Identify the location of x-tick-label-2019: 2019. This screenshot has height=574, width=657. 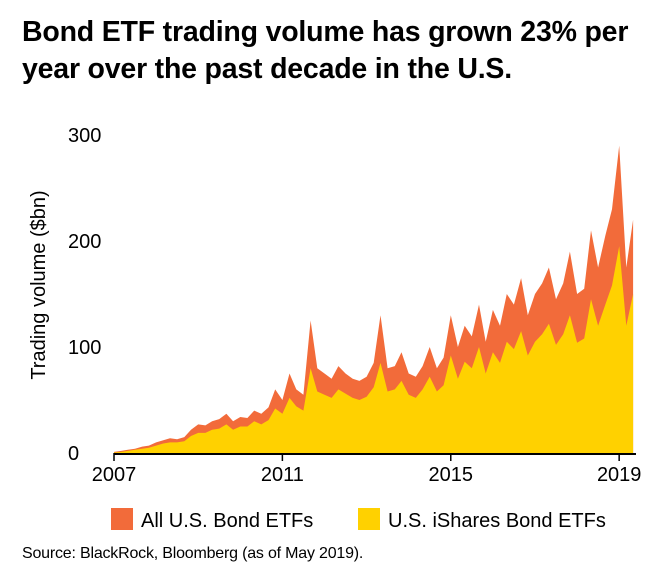
(619, 475).